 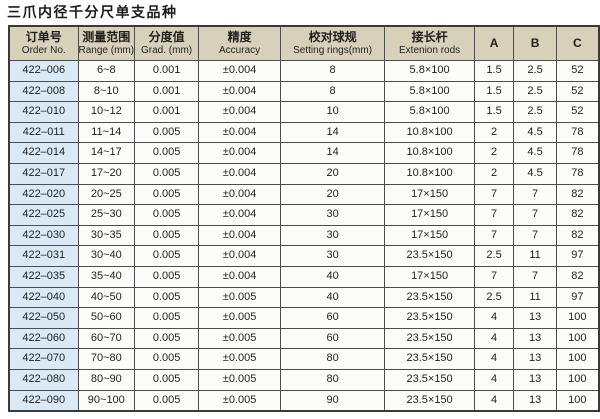 I want to click on col-header-a-zh: A, so click(x=494, y=42).